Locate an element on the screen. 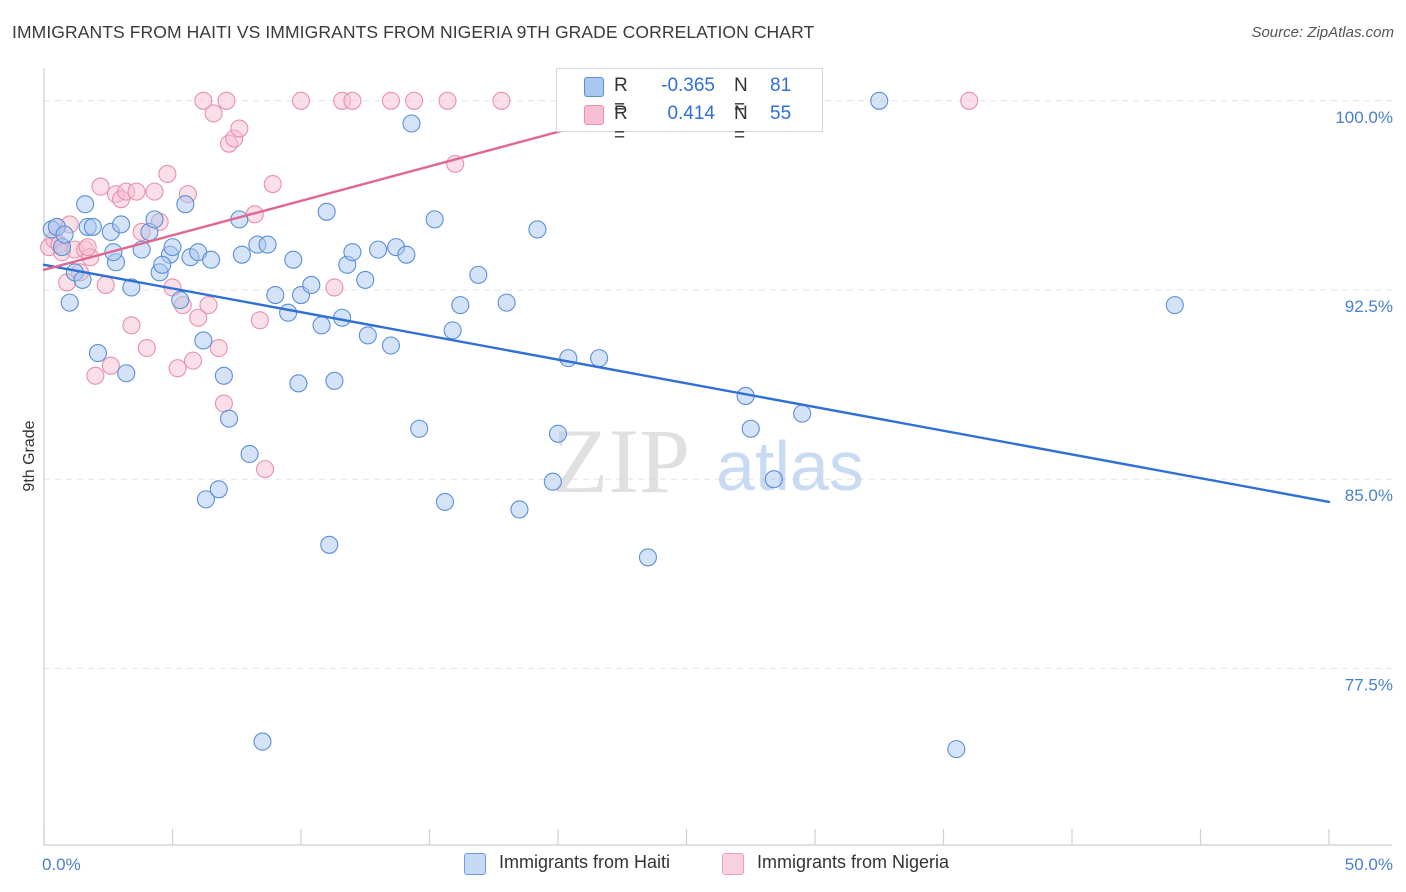 The height and width of the screenshot is (892, 1406). legend-n-value: 55 is located at coordinates (781, 113).